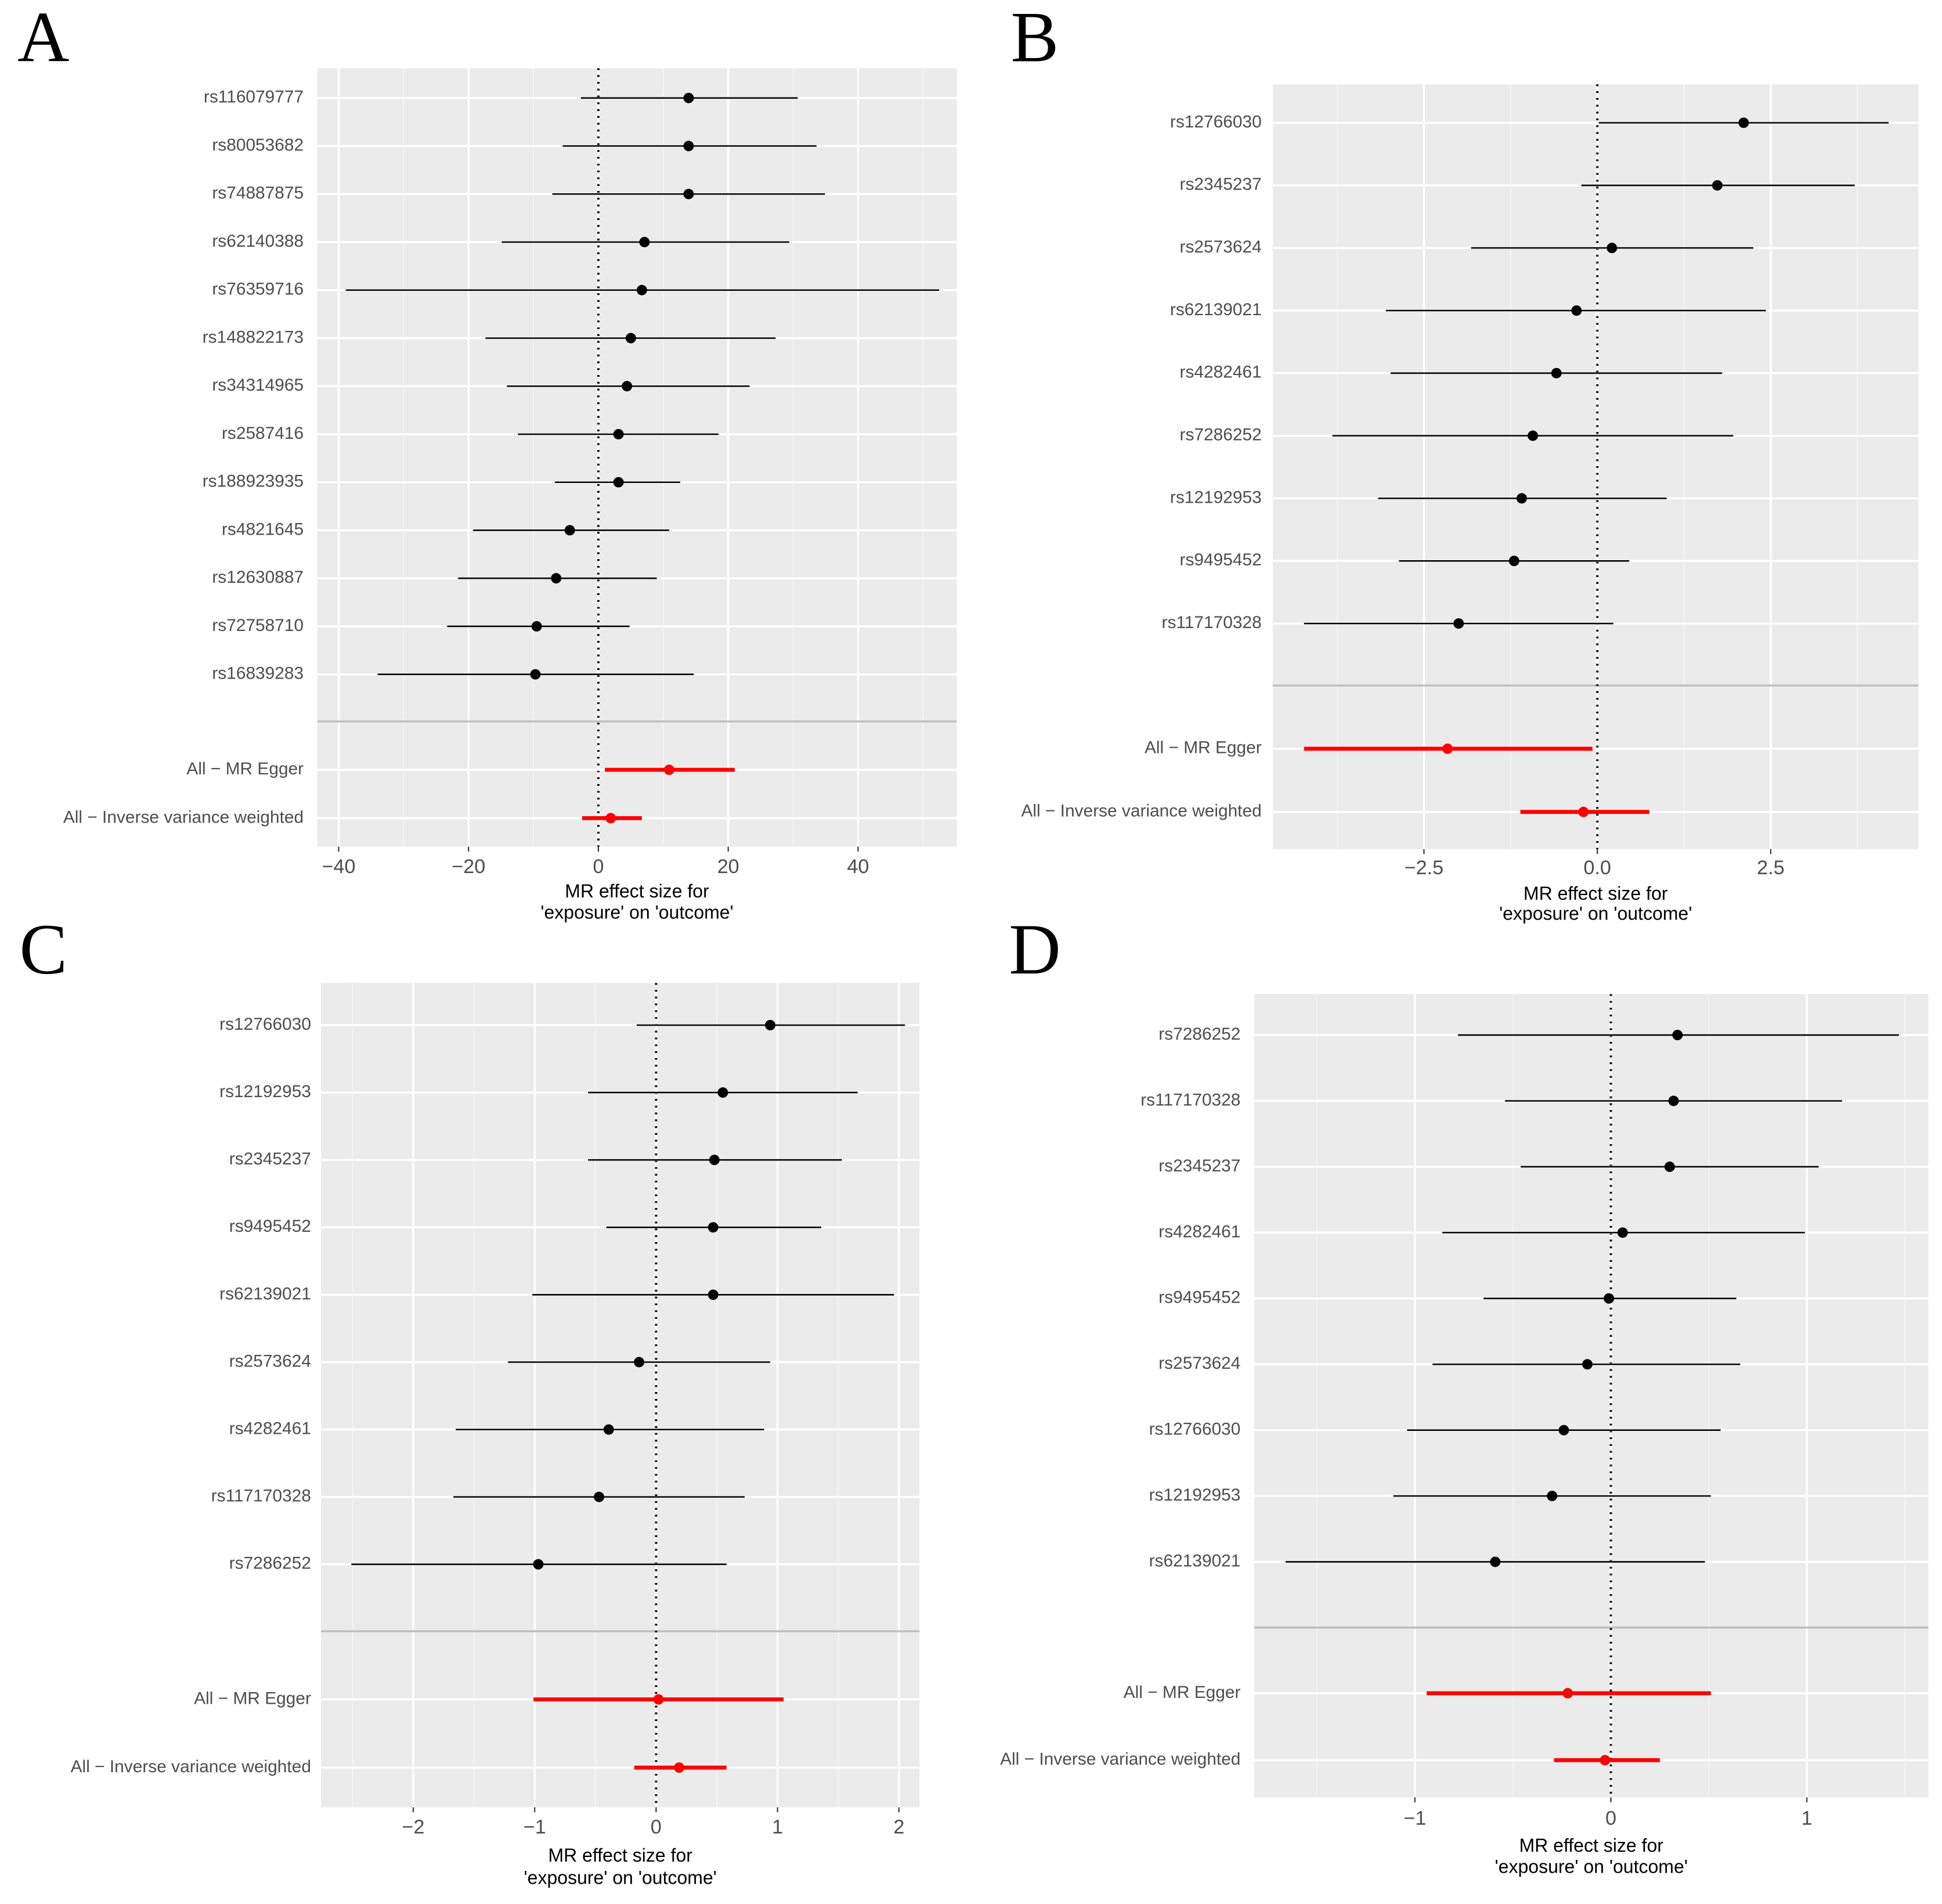 This screenshot has height=1904, width=1942. Describe the element at coordinates (728, 867) in the screenshot. I see `x-tick-label: 20` at that location.